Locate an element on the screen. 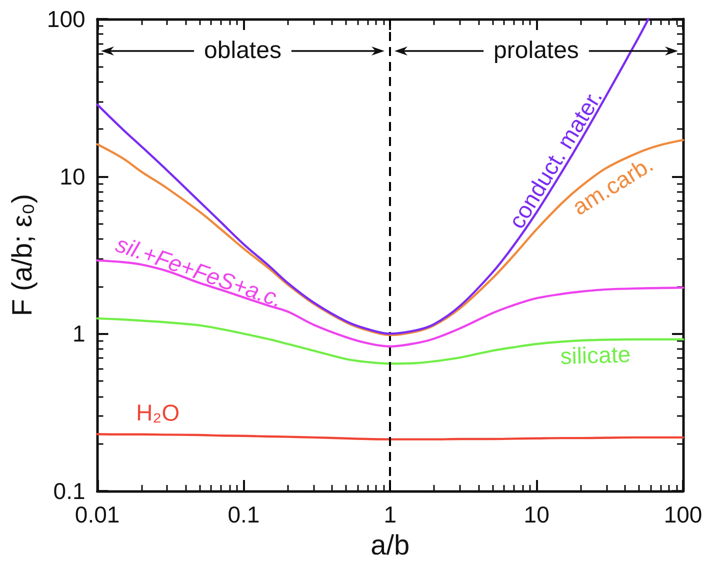  x-tick-label: 1 is located at coordinates (390, 515).